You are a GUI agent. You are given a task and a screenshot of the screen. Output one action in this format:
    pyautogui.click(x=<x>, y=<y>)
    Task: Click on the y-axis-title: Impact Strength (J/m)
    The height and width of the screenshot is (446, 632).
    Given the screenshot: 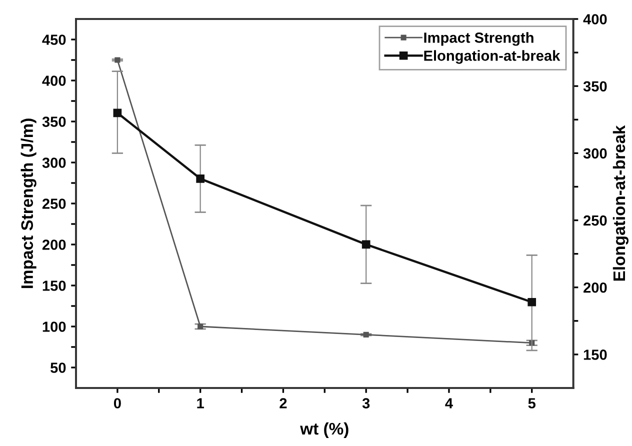 What is the action you would take?
    pyautogui.click(x=28, y=203)
    